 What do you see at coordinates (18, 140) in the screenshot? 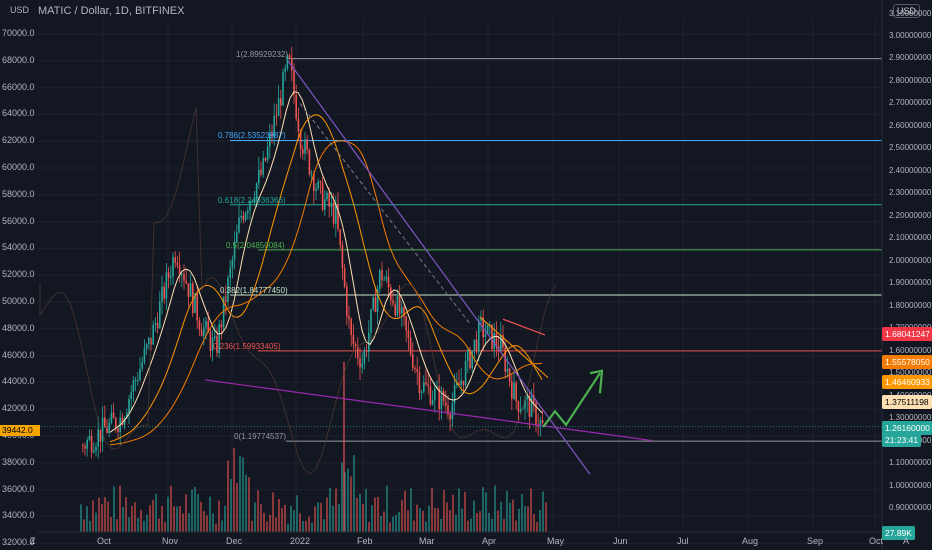
I see `left-axis-tick: 62000.0` at bounding box center [18, 140].